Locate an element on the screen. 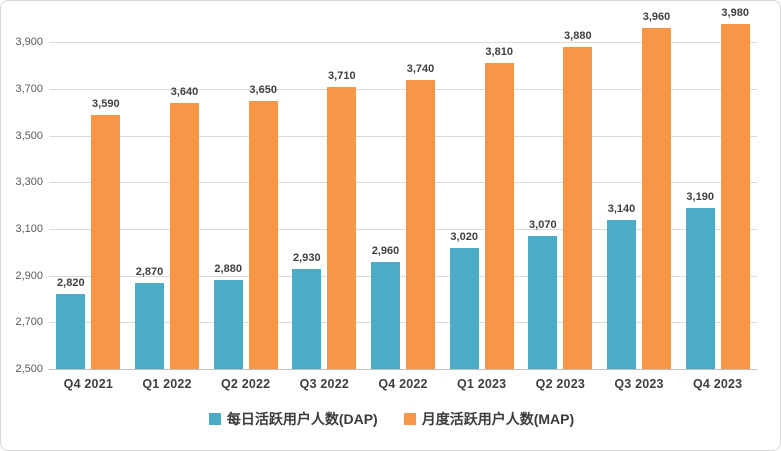  bar-value-label-dap-6: 3,070 is located at coordinates (543, 225).